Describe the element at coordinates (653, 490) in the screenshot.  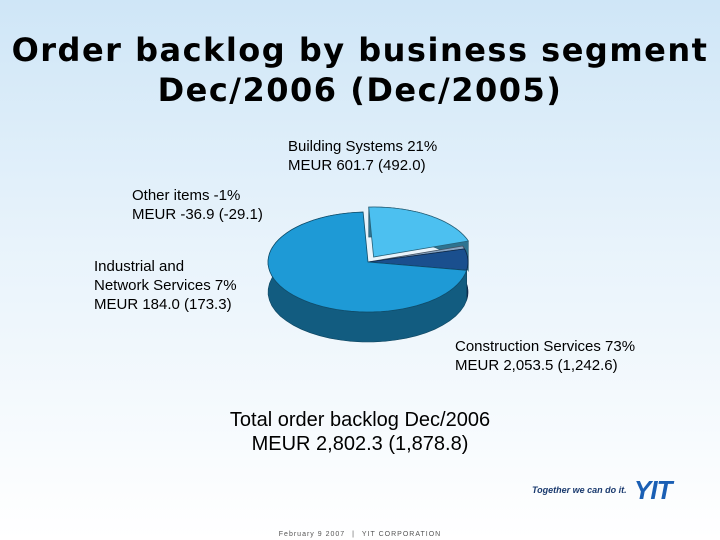
I see `logo-mark: YIT` at that location.